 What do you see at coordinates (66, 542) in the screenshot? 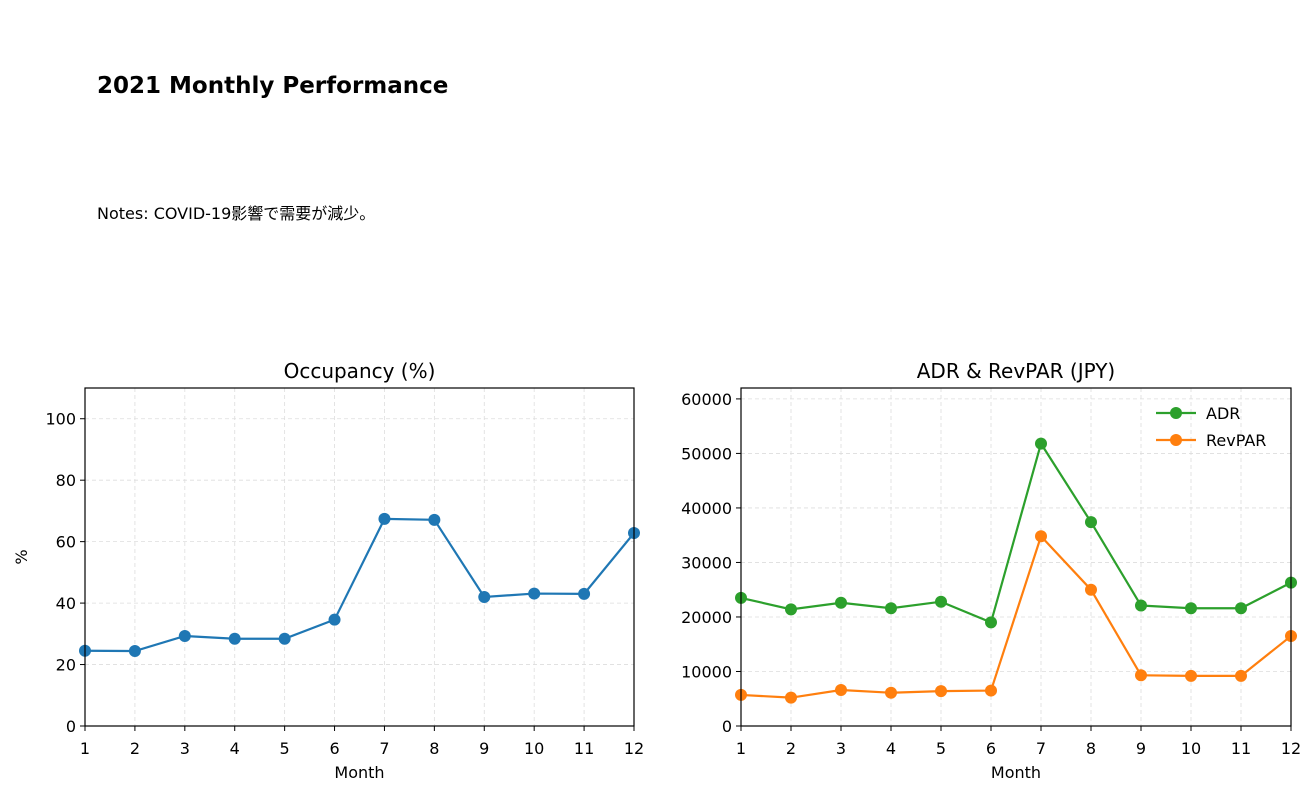
I see `y-tick-label: 60` at bounding box center [66, 542].